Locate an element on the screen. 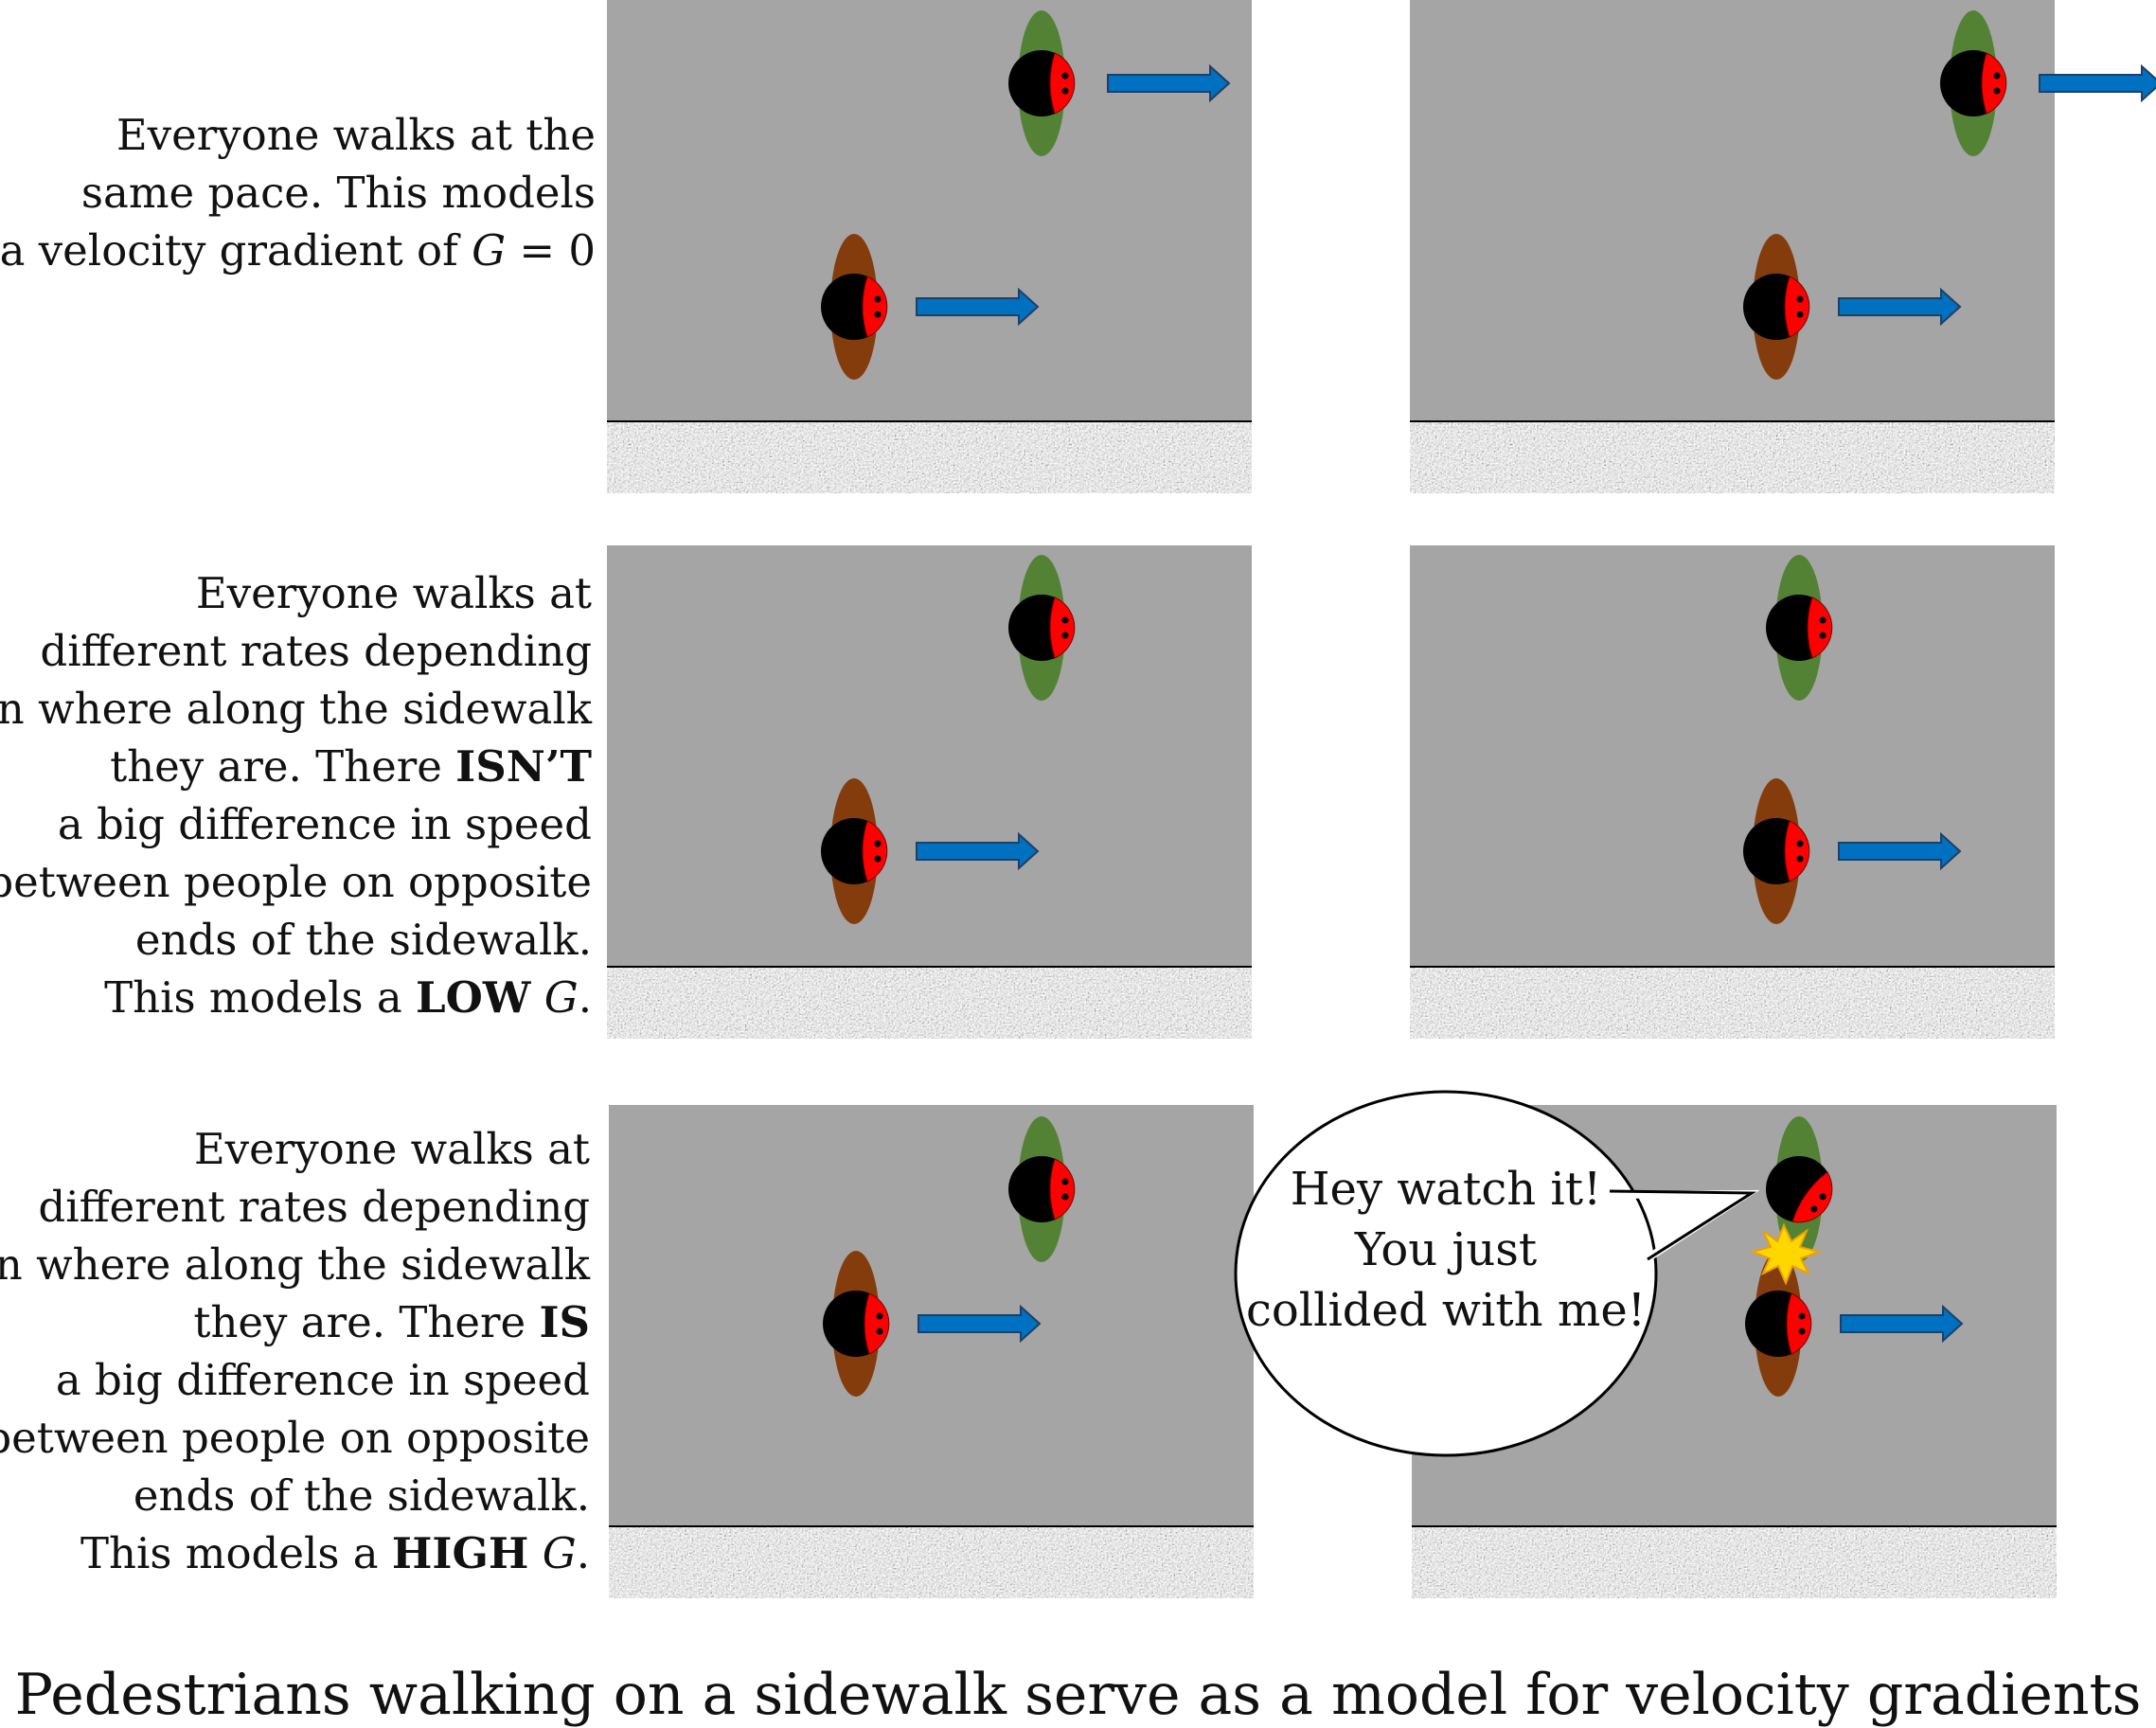 Image resolution: width=2156 pixels, height=1728 pixels. description-line: same pace. This models is located at coordinates (298, 193).